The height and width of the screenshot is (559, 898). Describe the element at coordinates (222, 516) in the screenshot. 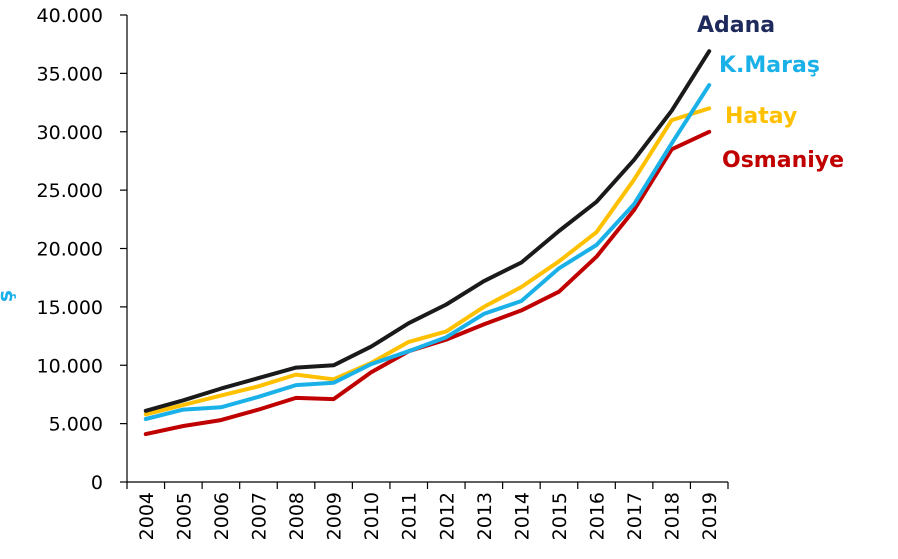

I see `x-tick-label: 2006` at that location.